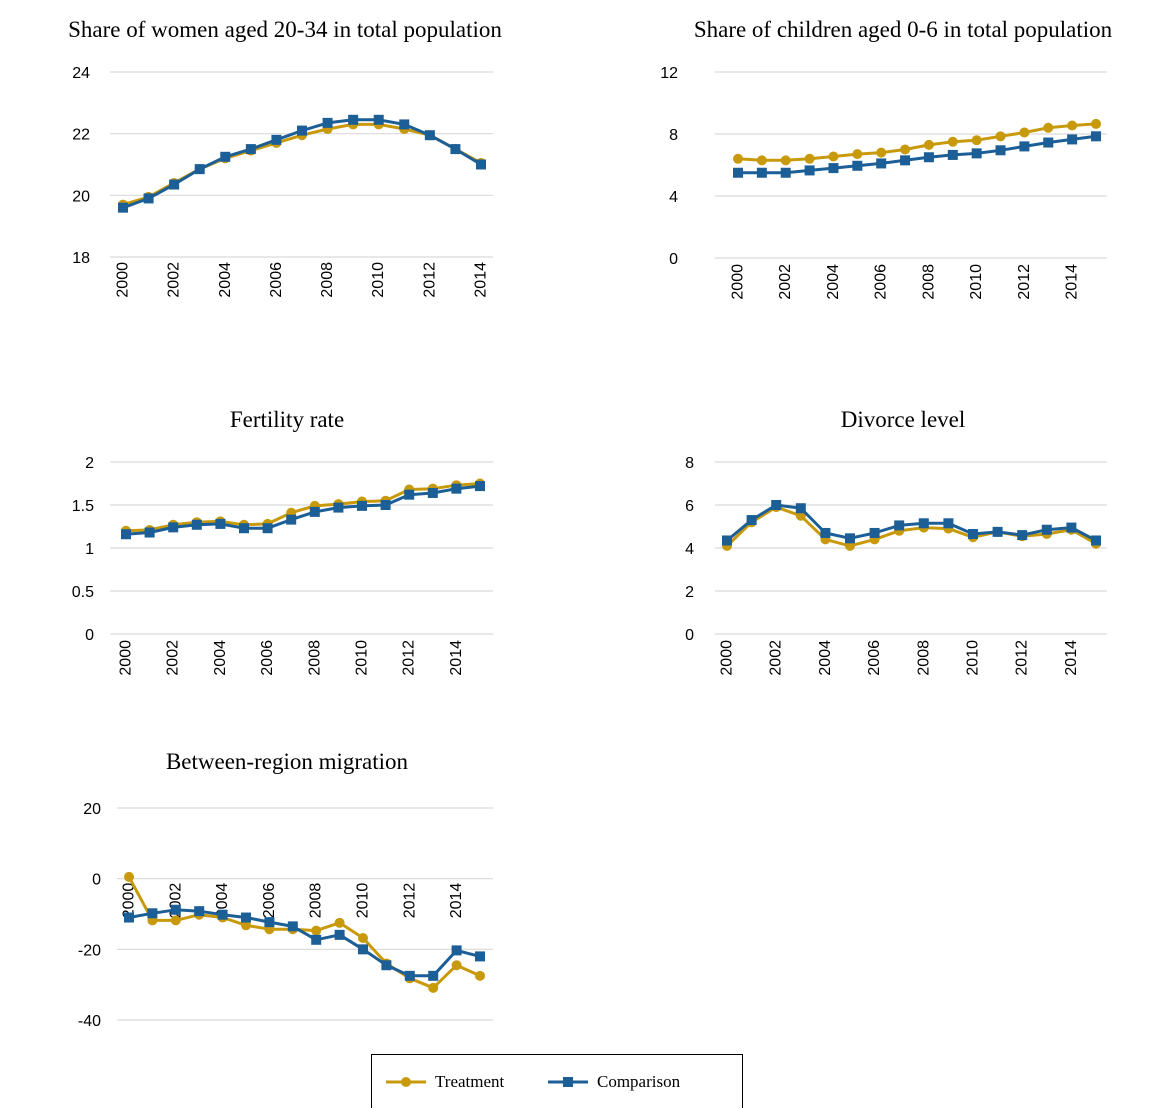  I want to click on legend-comparison-label: Comparison, so click(639, 1081).